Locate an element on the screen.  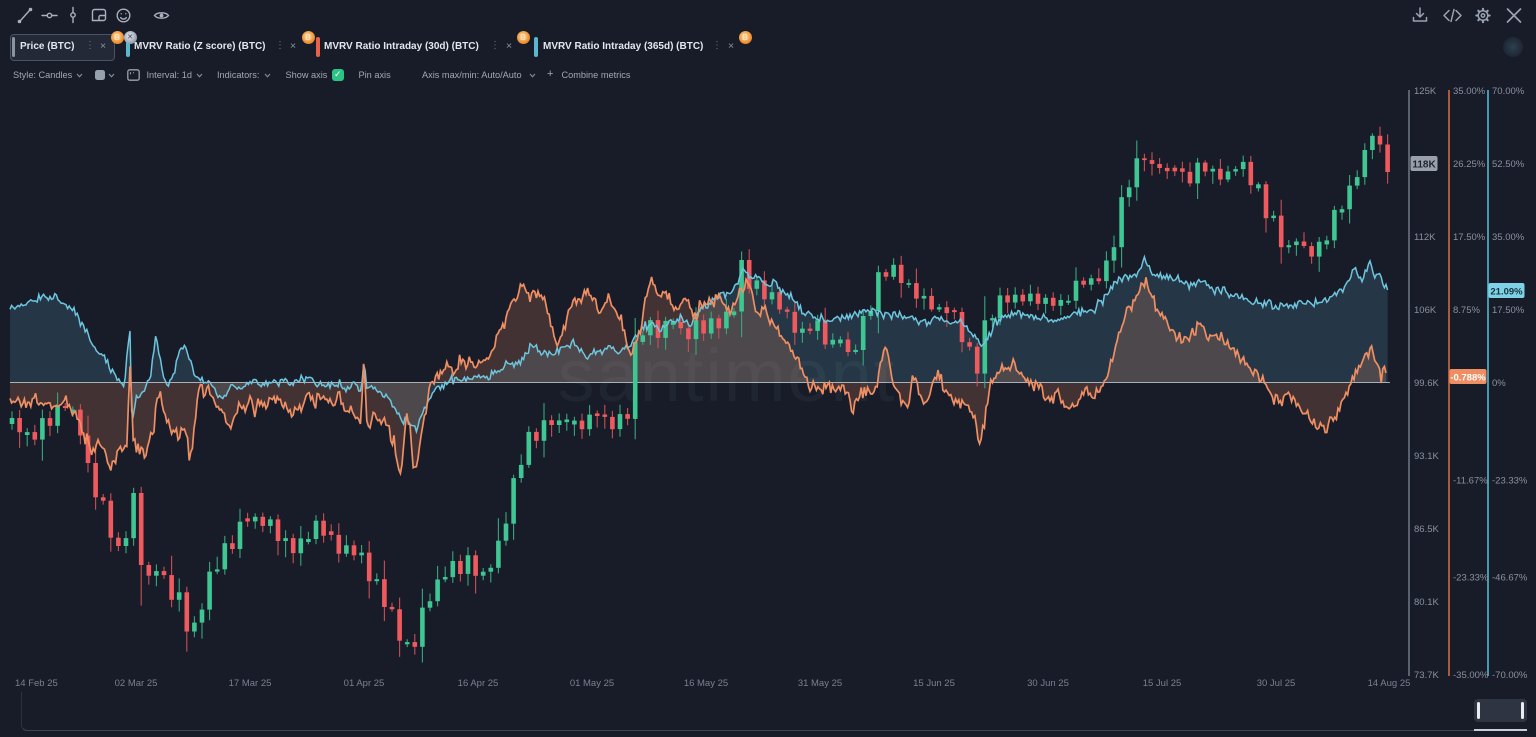
svg-text: 30 Jul 25 is located at coordinates (1276, 683).